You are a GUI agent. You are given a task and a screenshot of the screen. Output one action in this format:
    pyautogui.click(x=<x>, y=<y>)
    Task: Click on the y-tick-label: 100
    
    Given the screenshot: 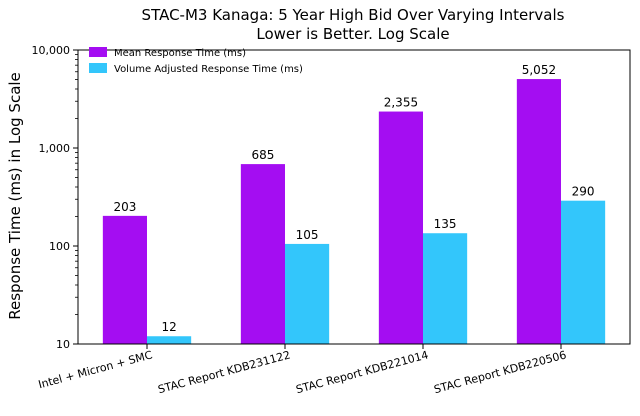 What is the action you would take?
    pyautogui.click(x=59, y=246)
    